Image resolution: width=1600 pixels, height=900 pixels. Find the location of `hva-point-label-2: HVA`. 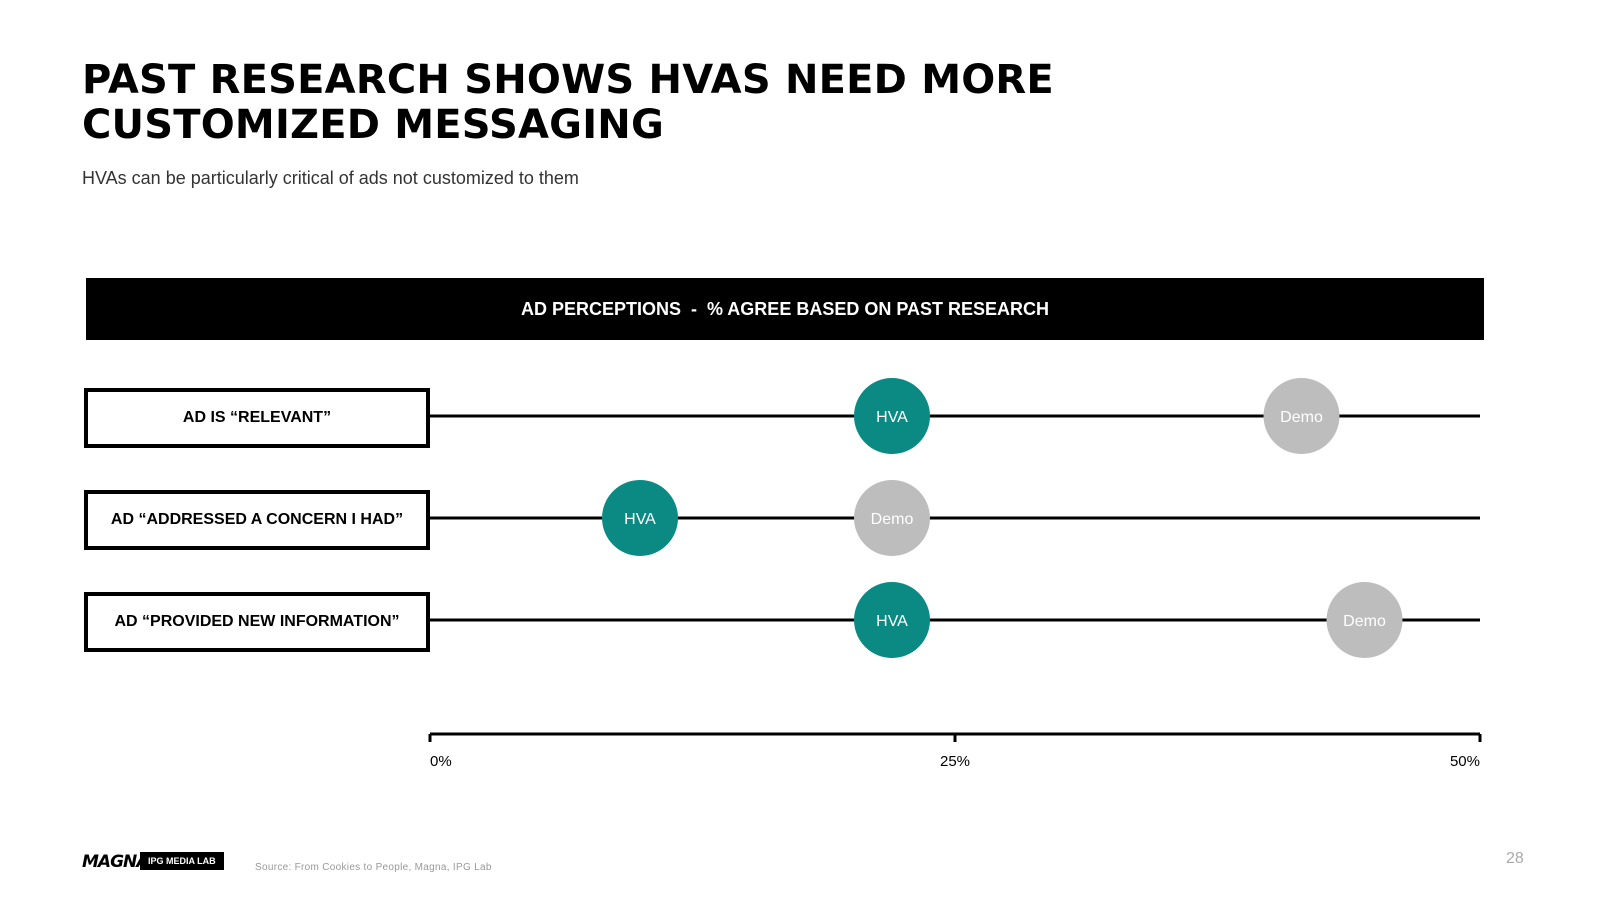

hva-point-label-2: HVA is located at coordinates (892, 621).